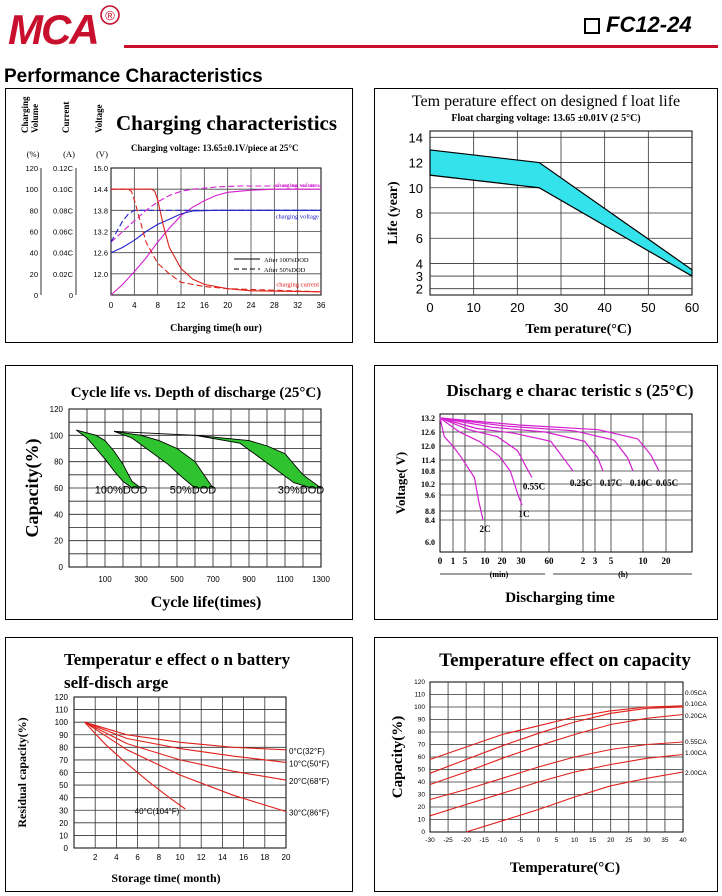  Describe the element at coordinates (95, 857) in the screenshot. I see `x-tick-label: 2` at that location.